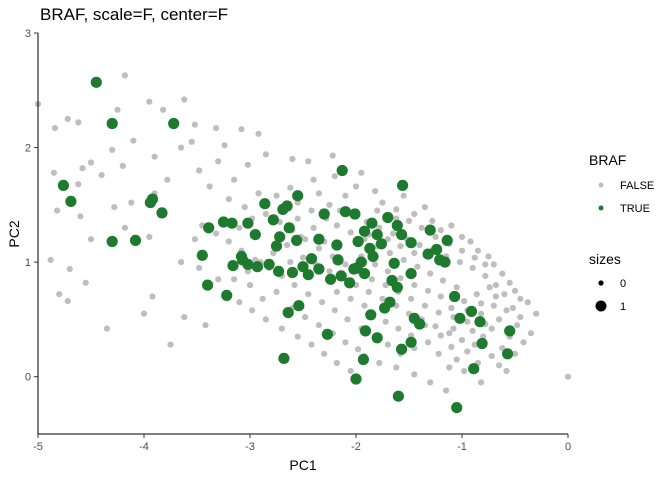  Describe the element at coordinates (623, 307) in the screenshot. I see `legend-size-1-label: 1` at that location.